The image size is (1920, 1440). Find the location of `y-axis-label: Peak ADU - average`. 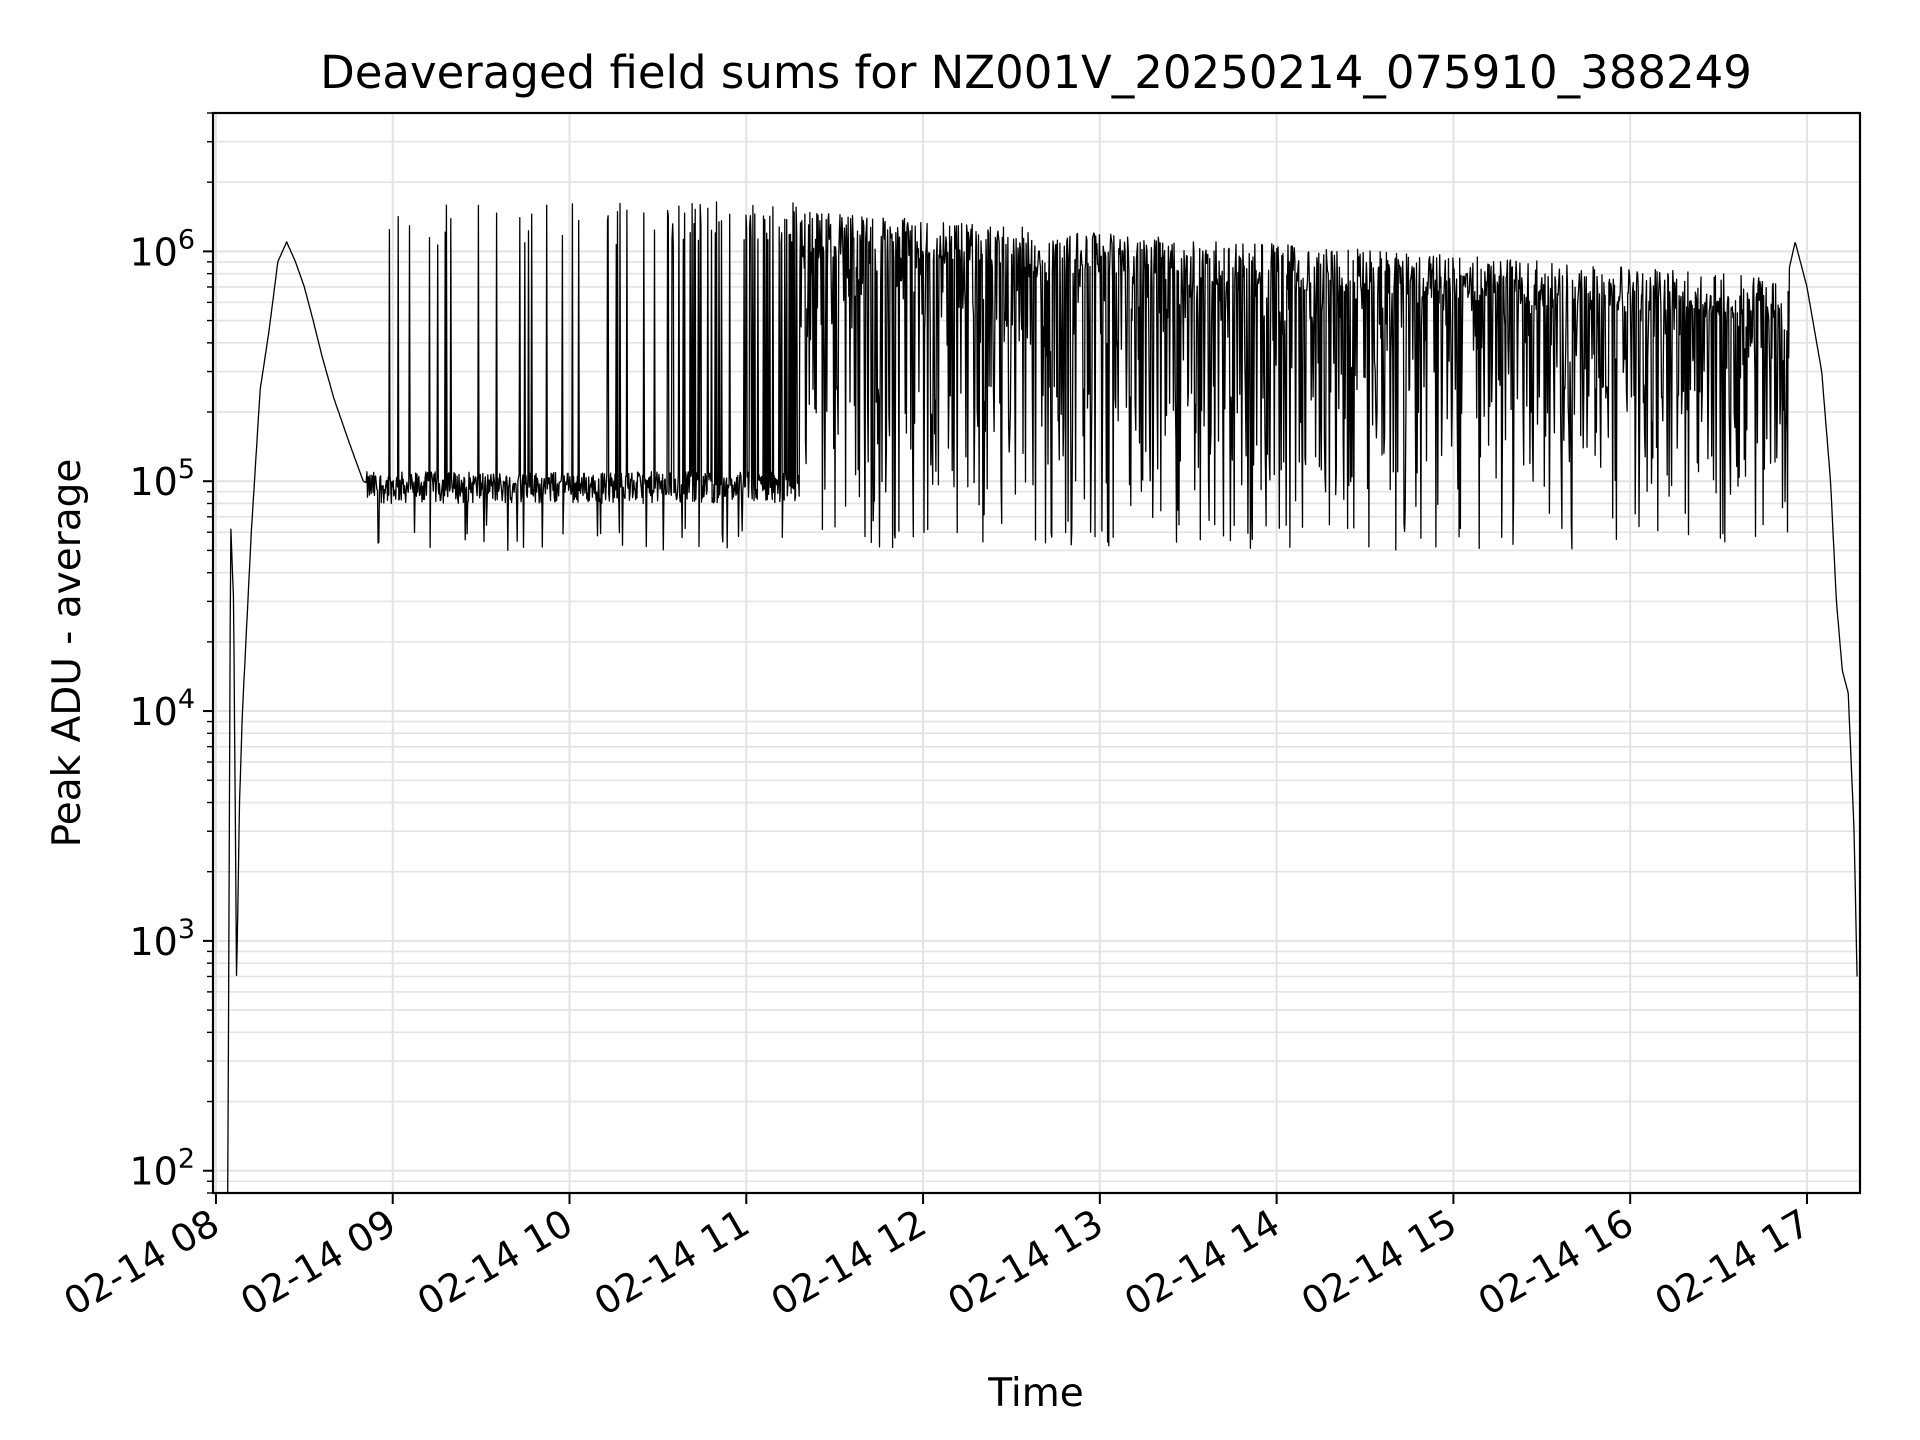

y-axis-label: Peak ADU - average is located at coordinates (67, 653).